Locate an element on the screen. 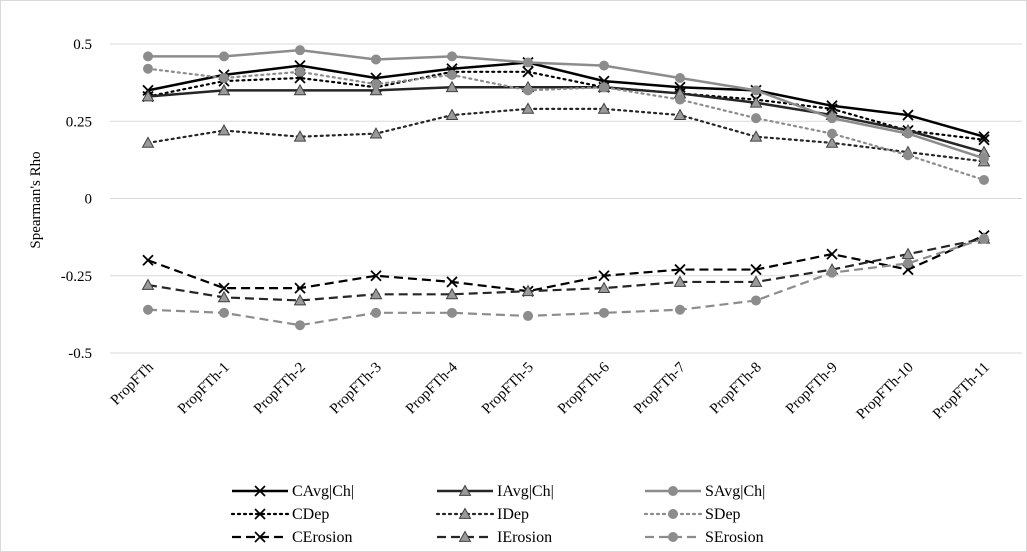 The width and height of the screenshot is (1027, 552). y-tick-label: -0.25 is located at coordinates (76, 277).